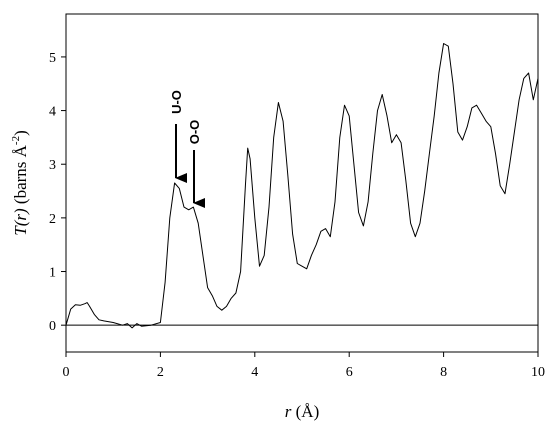  What do you see at coordinates (52, 165) in the screenshot?
I see `y-tick-label: 3` at bounding box center [52, 165].